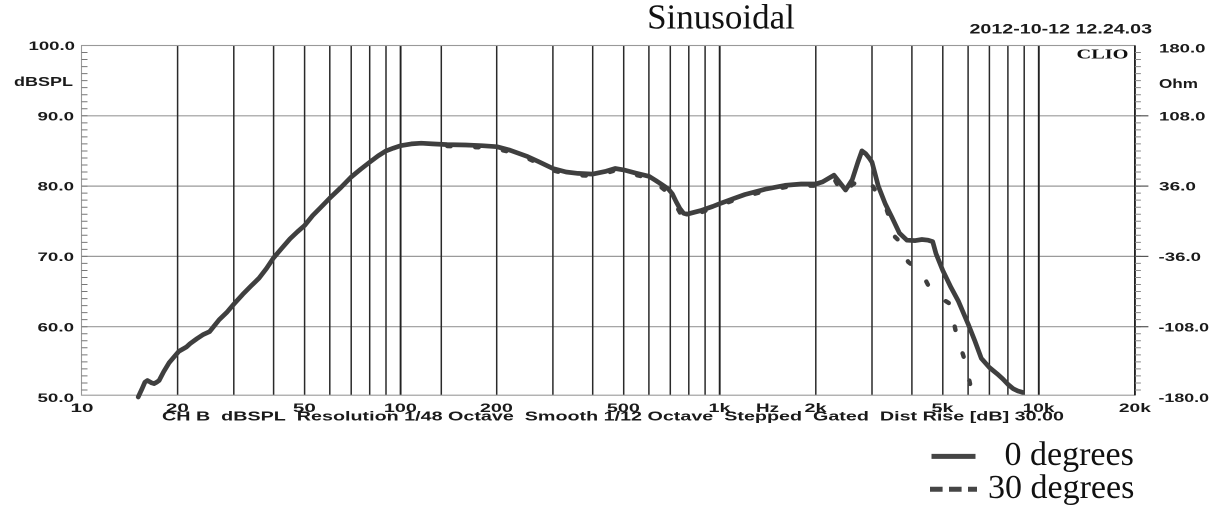 This screenshot has height=515, width=1224. I want to click on svg-text: 80.0, so click(56, 187).